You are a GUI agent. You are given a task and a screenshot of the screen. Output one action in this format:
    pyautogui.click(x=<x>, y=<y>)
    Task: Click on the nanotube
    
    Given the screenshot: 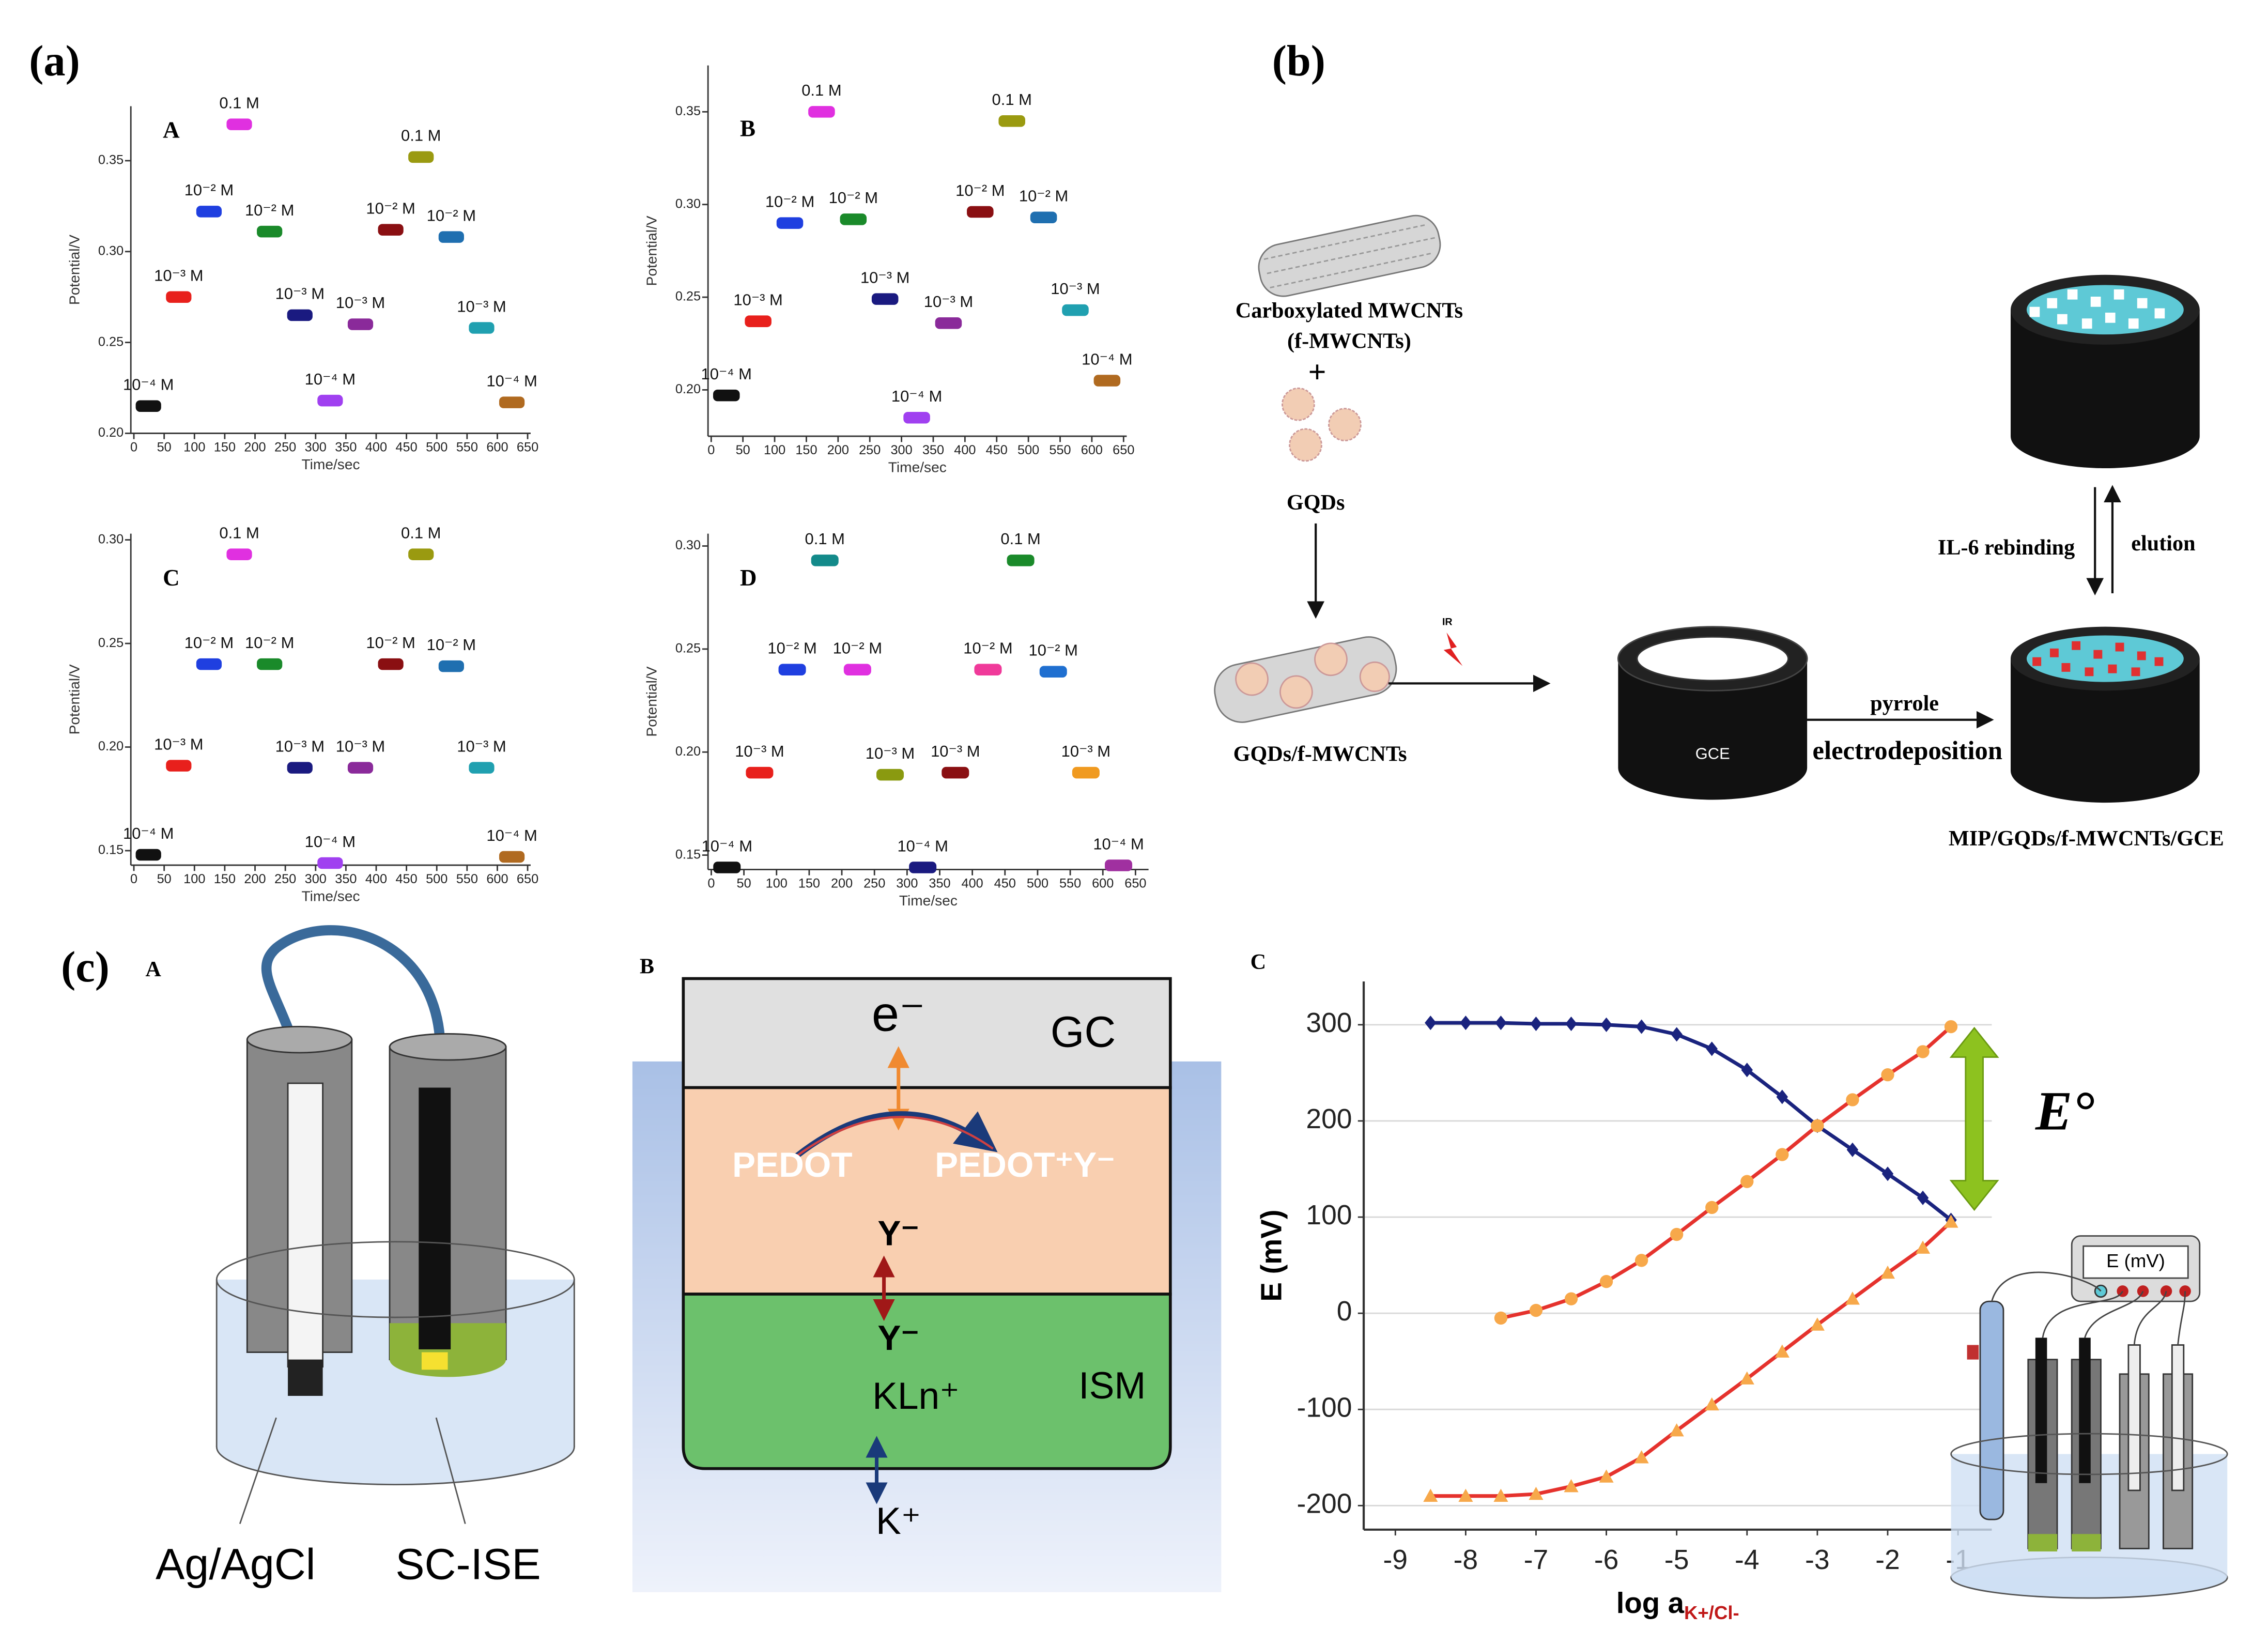 What is the action you would take?
    pyautogui.click(x=1349, y=255)
    